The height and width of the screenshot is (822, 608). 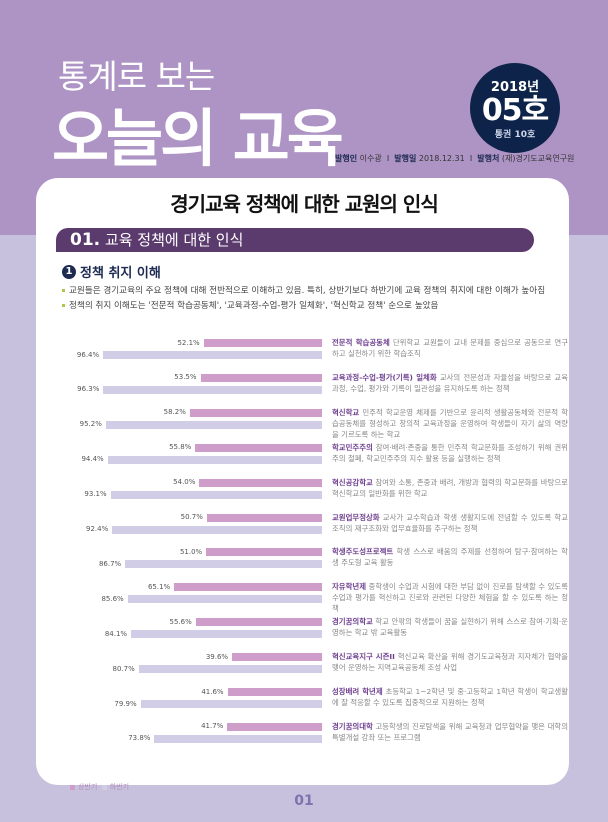 What do you see at coordinates (304, 801) in the screenshot?
I see `page-number: 01` at bounding box center [304, 801].